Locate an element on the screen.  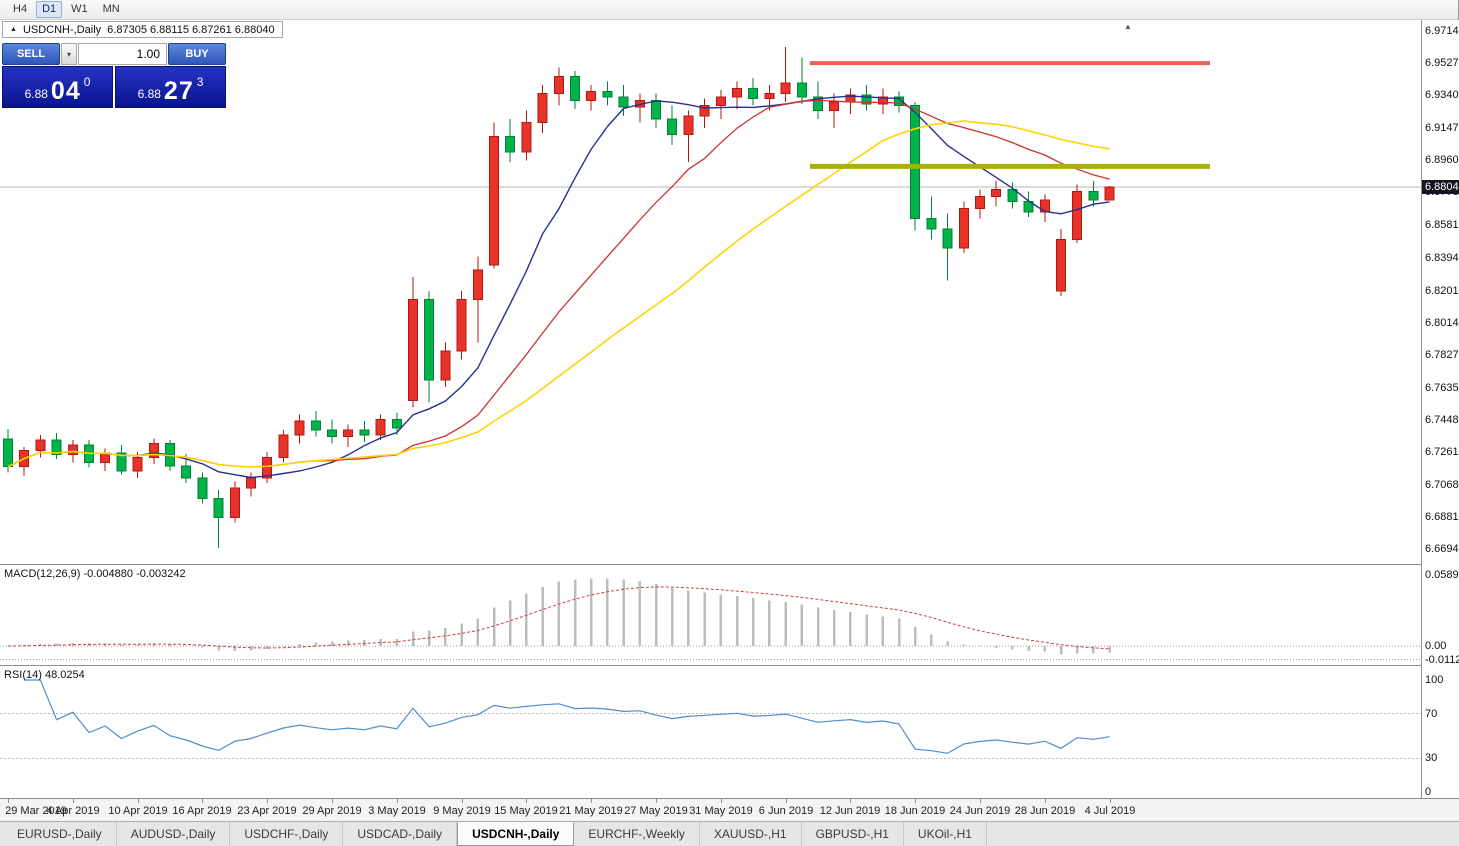
price-axis-label: 6.83940 is located at coordinates (1442, 258).